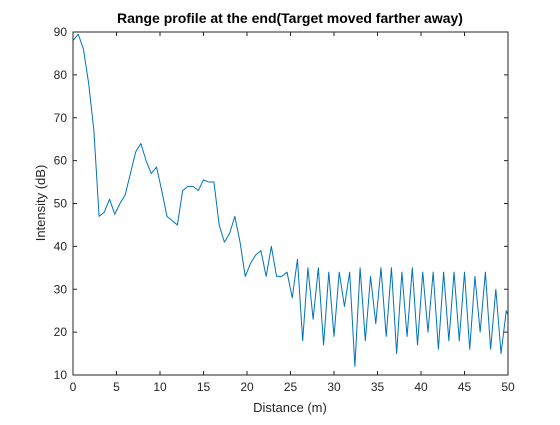  I want to click on x-tick-label: 45, so click(465, 387).